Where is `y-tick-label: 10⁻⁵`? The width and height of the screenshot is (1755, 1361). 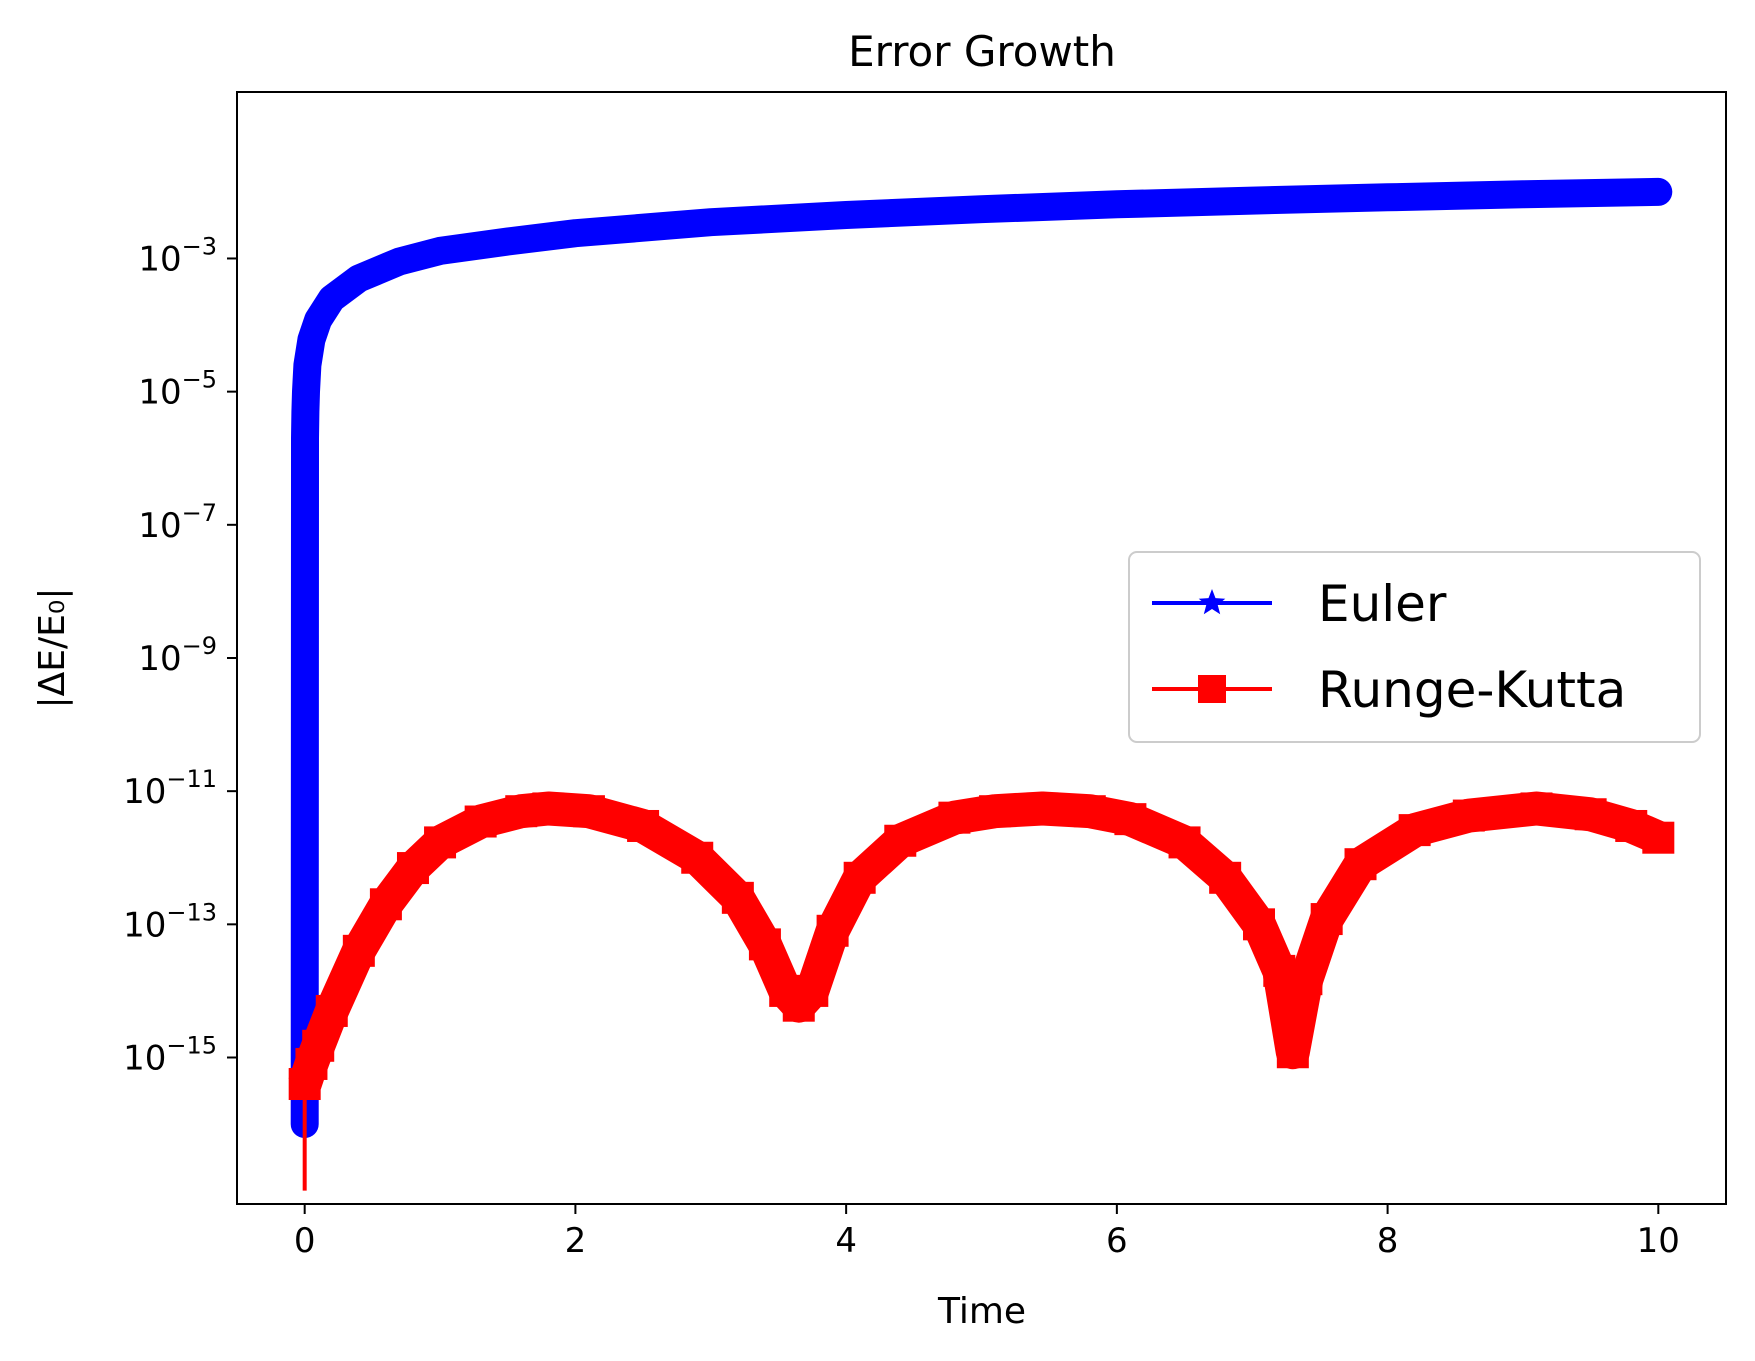
y-tick-label: 10⁻⁵ is located at coordinates (177, 389).